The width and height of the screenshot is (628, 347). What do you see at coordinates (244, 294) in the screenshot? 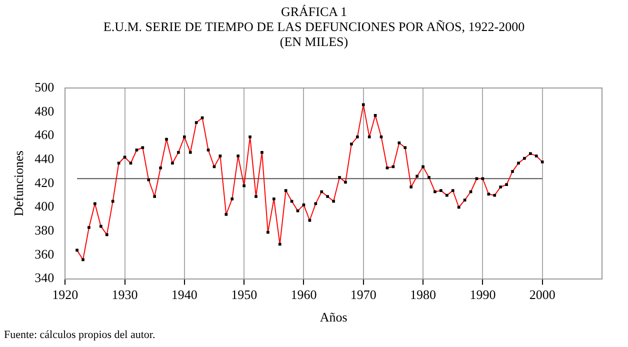
I see `x-tick-label: 1950` at bounding box center [244, 294].